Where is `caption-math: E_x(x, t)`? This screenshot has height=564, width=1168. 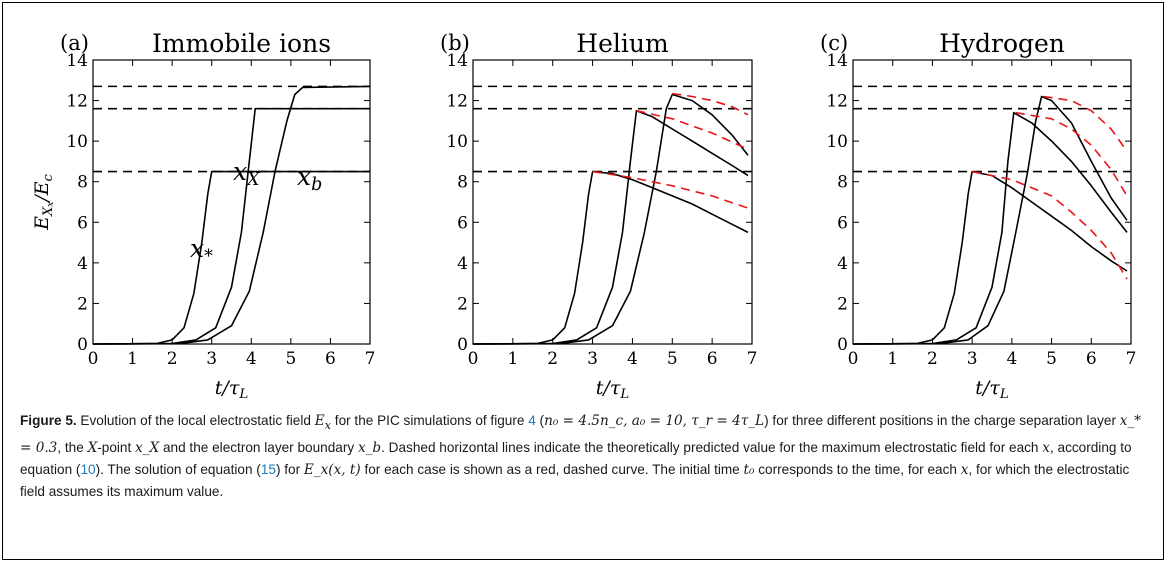
caption-math: E_x(x, t) is located at coordinates (332, 469).